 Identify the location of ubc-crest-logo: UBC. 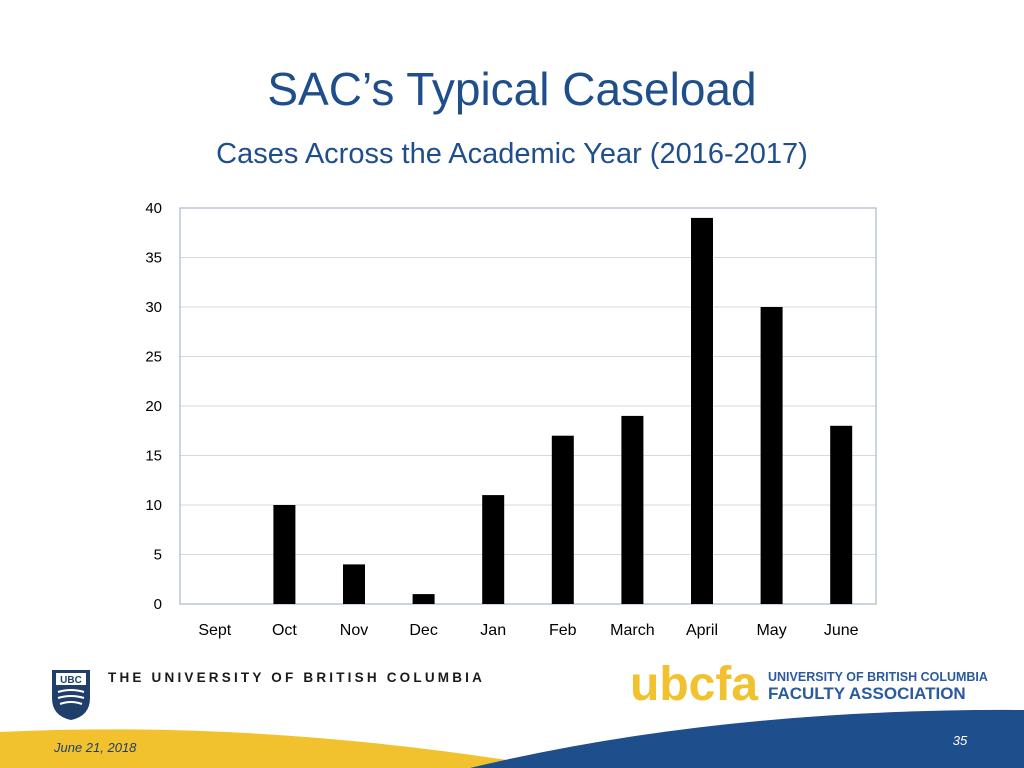
(71, 695).